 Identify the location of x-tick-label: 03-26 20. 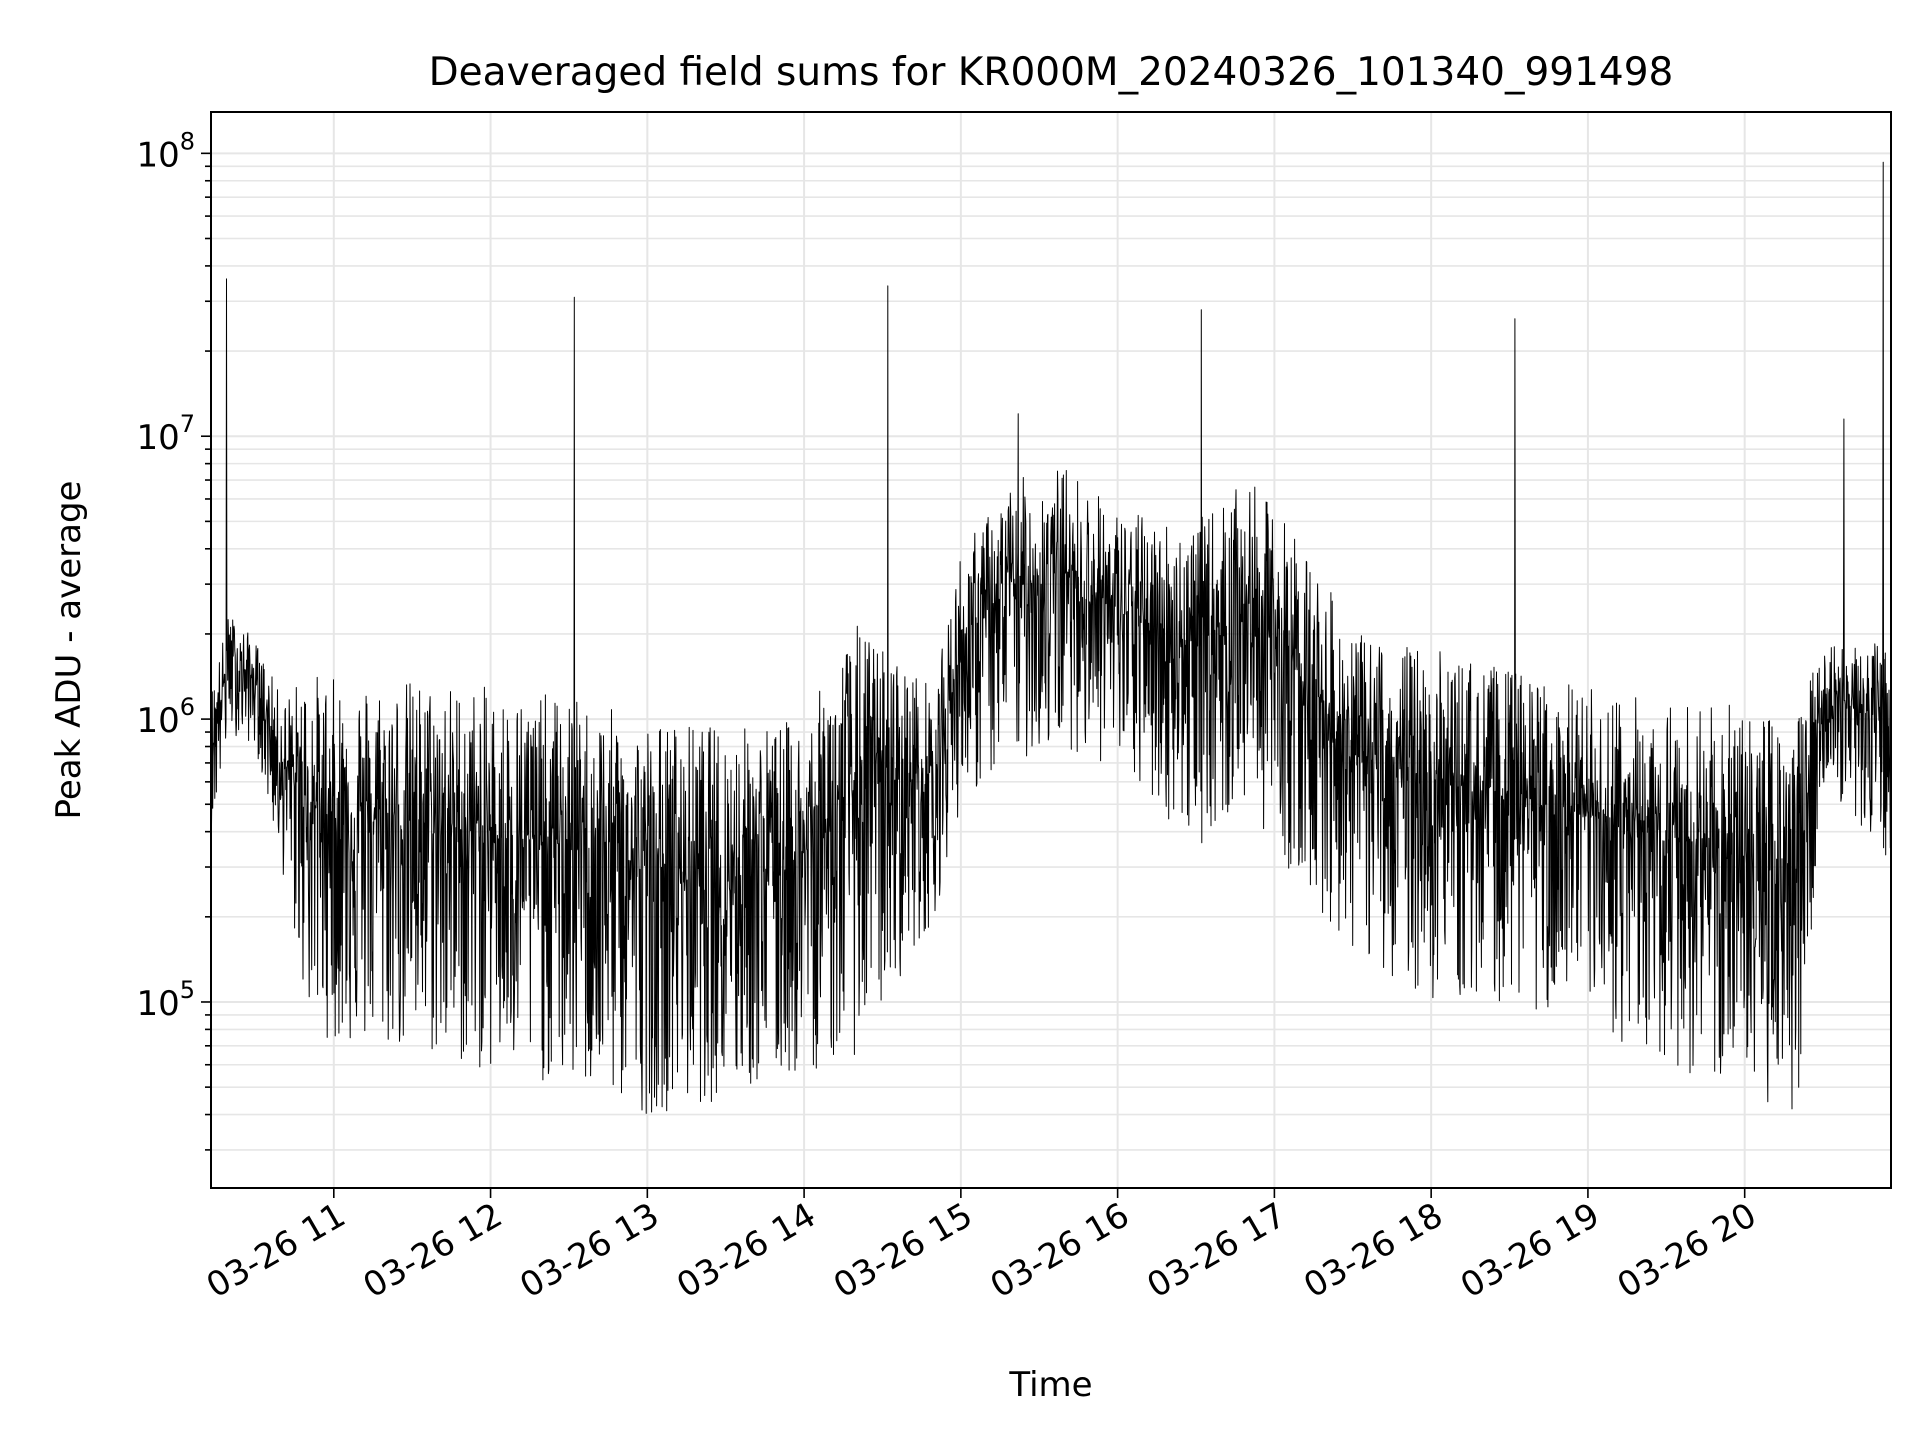
(1687, 1250).